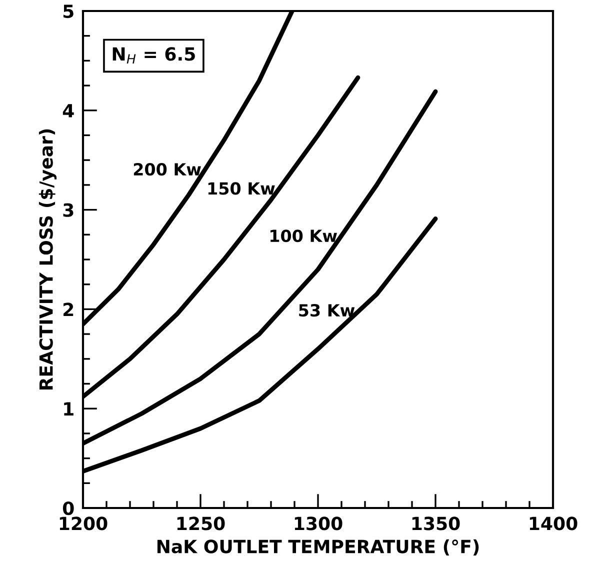 The width and height of the screenshot is (589, 561). What do you see at coordinates (47, 259) in the screenshot?
I see `y-axis-title: REACTIVITY LOSS ($/year)` at bounding box center [47, 259].